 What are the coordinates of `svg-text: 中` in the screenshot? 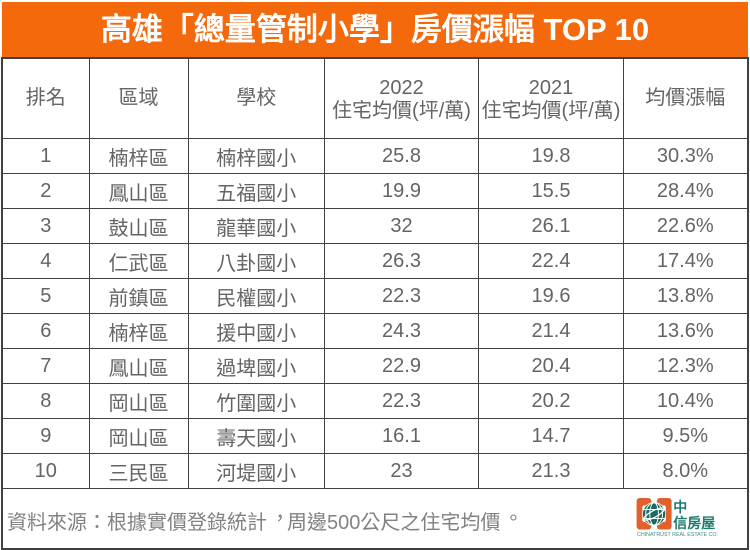 It's located at (680, 506).